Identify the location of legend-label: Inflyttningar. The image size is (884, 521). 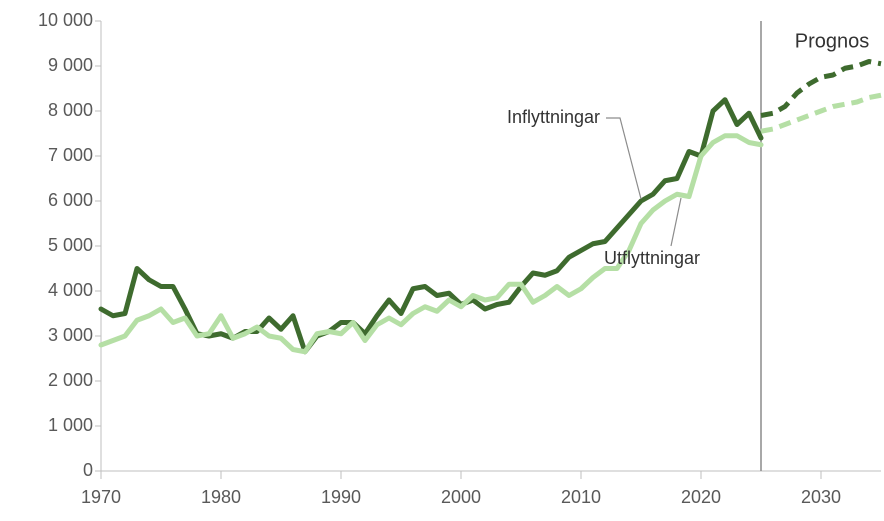
(553, 117).